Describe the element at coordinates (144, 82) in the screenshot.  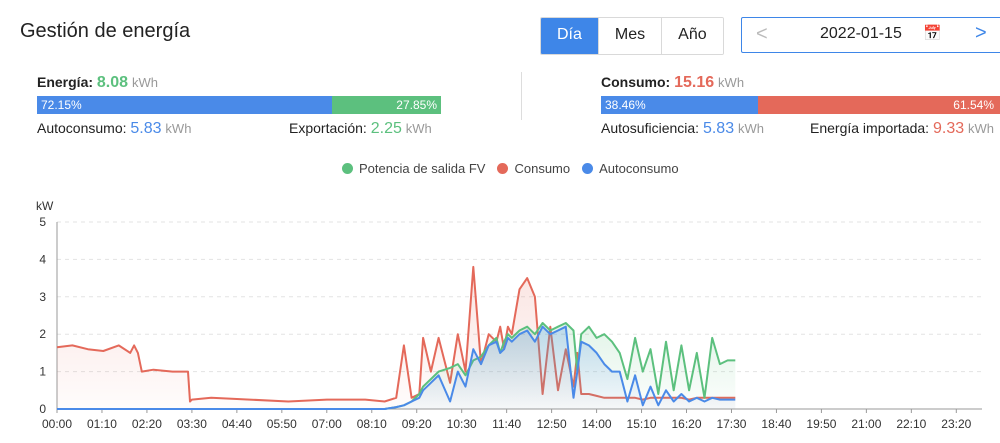
I see `energy-unit: kWh` at that location.